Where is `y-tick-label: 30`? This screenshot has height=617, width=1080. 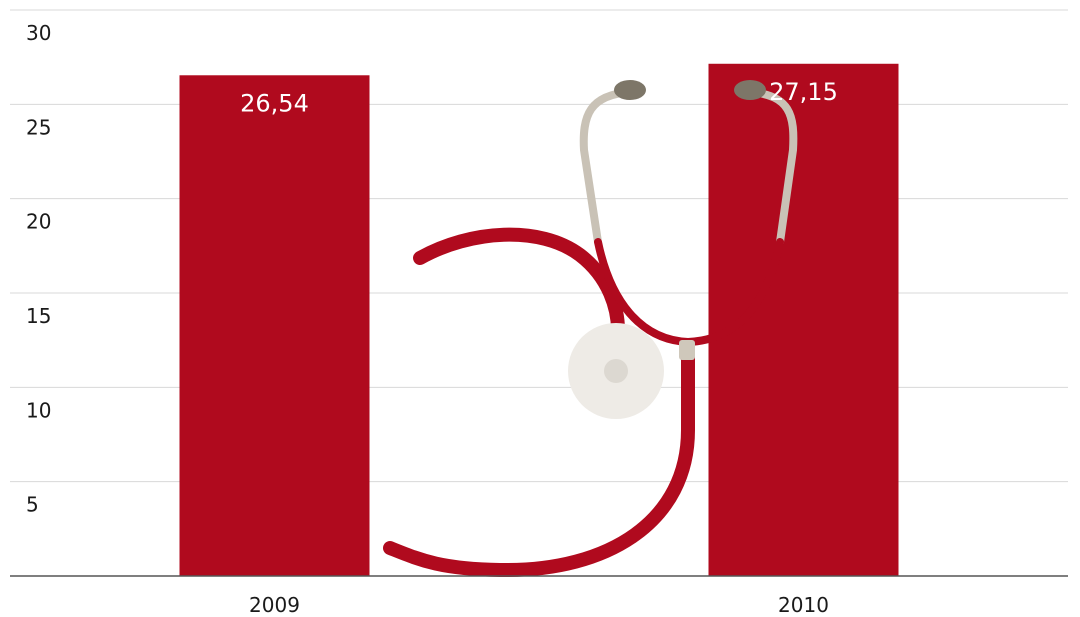 y-tick-label: 30 is located at coordinates (38, 33).